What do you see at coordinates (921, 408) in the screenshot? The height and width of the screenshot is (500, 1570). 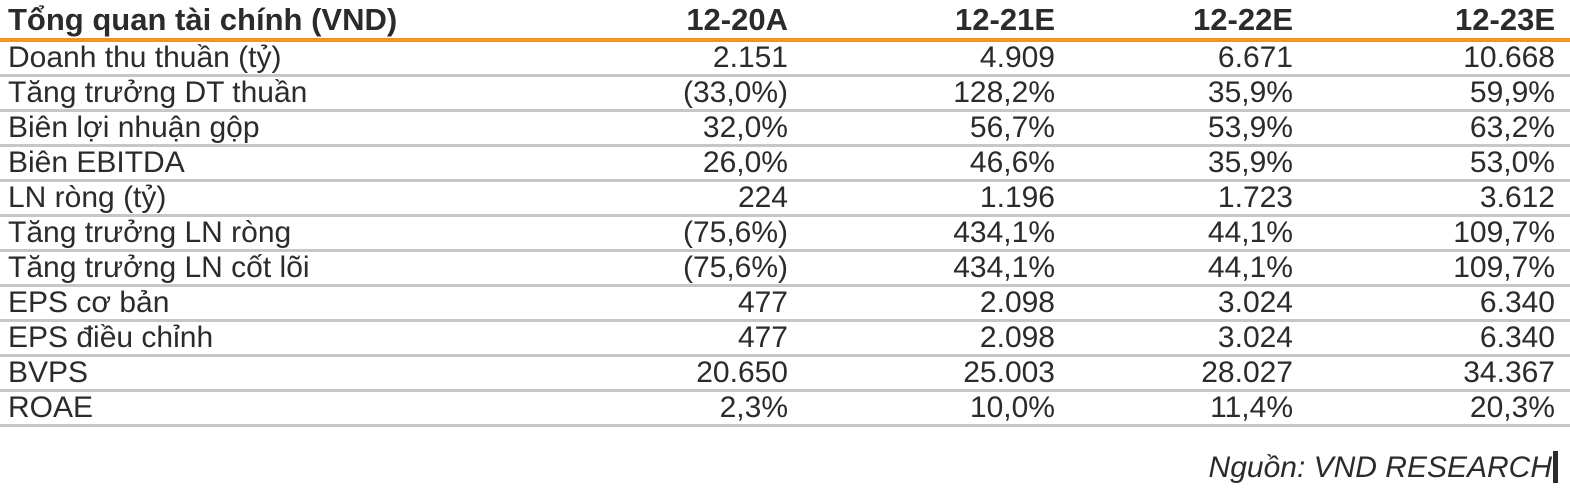 I see `row-value: 10,0%` at bounding box center [921, 408].